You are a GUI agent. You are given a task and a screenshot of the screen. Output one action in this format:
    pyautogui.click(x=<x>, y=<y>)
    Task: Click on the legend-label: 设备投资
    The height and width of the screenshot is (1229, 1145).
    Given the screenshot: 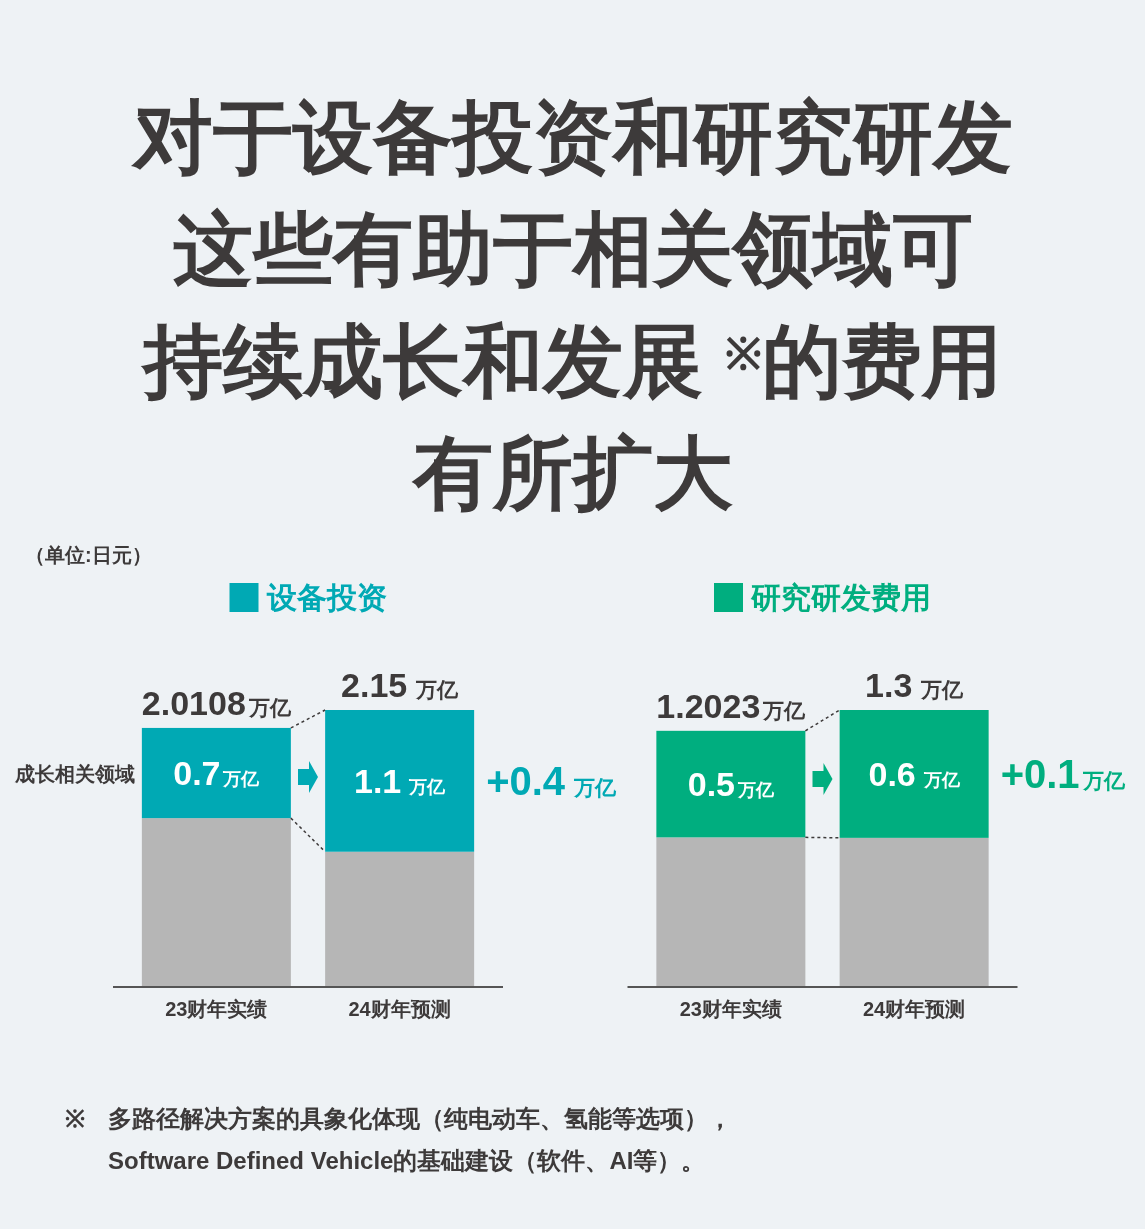 What is the action you would take?
    pyautogui.click(x=326, y=597)
    